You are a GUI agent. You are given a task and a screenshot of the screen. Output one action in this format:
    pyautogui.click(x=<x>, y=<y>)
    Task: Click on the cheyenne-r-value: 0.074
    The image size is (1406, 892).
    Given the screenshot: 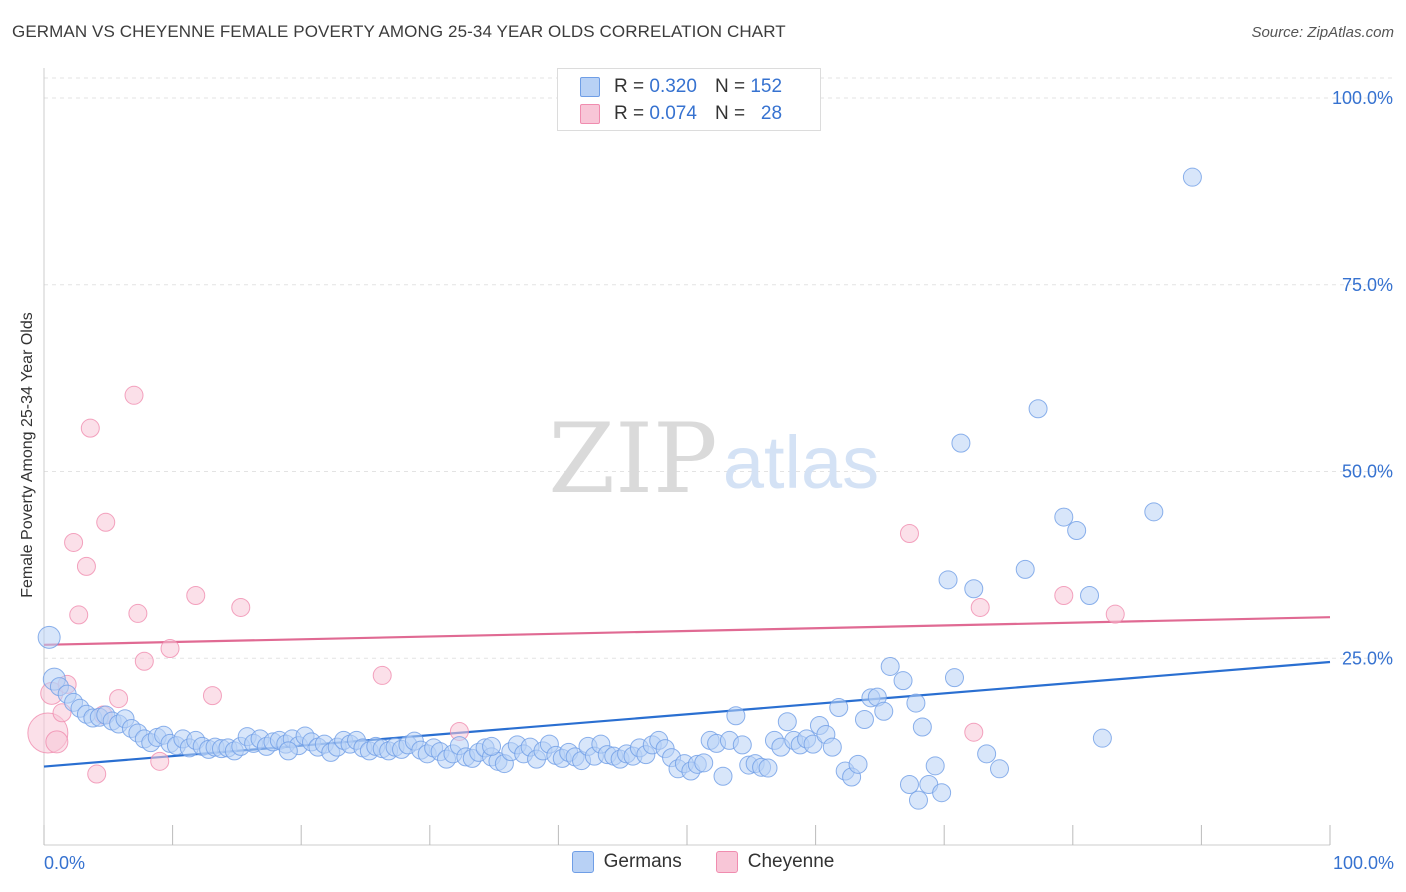 What is the action you would take?
    pyautogui.click(x=673, y=113)
    